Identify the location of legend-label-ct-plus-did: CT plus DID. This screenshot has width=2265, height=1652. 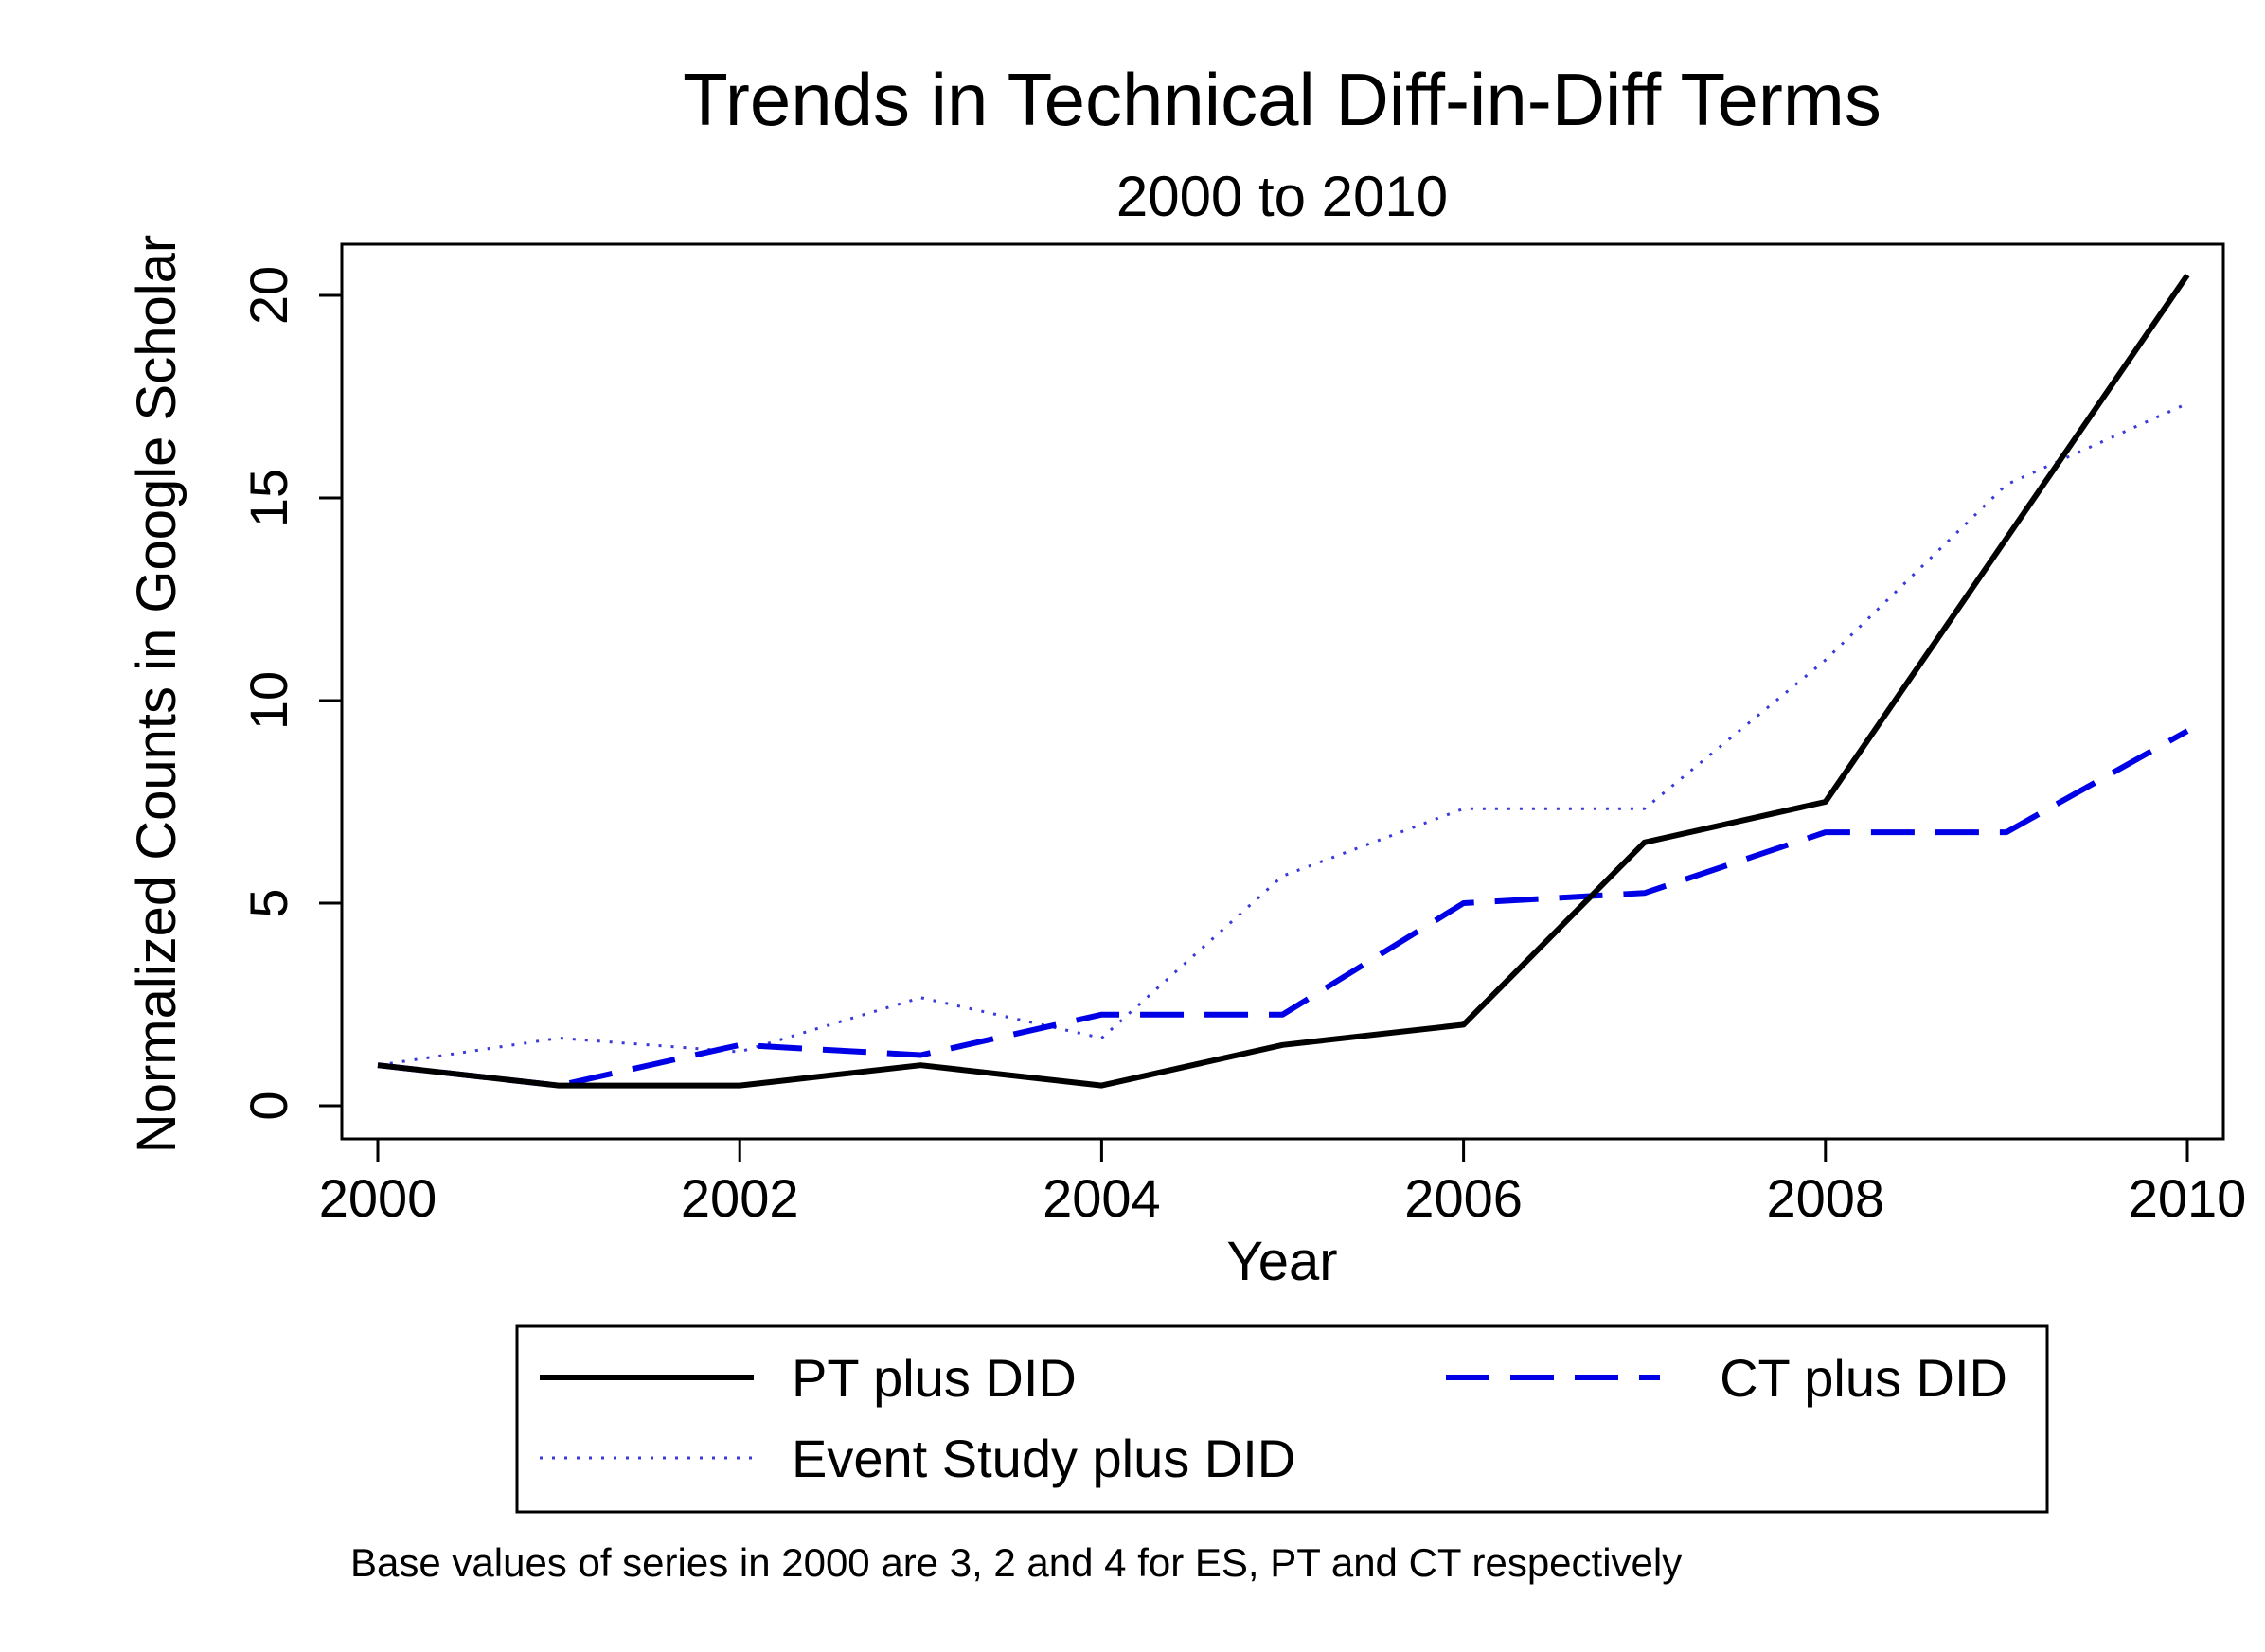
(1863, 1378).